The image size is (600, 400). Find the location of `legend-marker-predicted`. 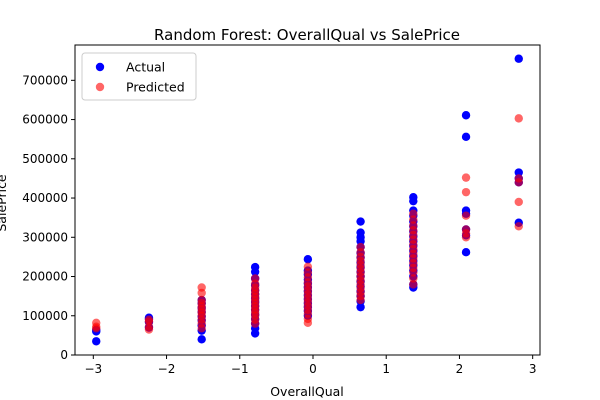

legend-marker-predicted is located at coordinates (100, 87).